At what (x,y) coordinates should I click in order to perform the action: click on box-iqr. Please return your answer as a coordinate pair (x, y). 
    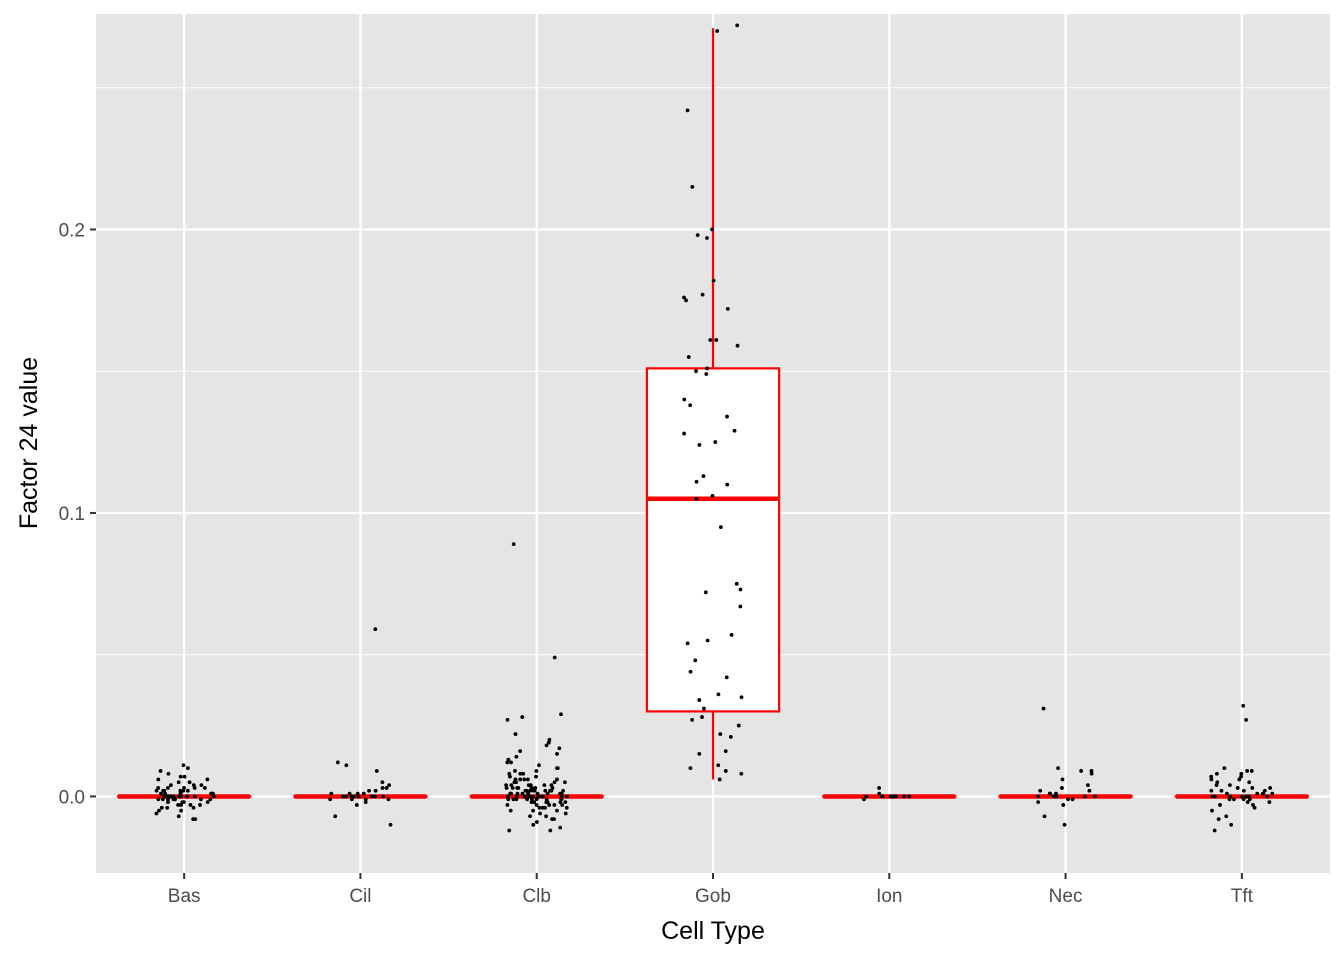
    Looking at the image, I should click on (713, 540).